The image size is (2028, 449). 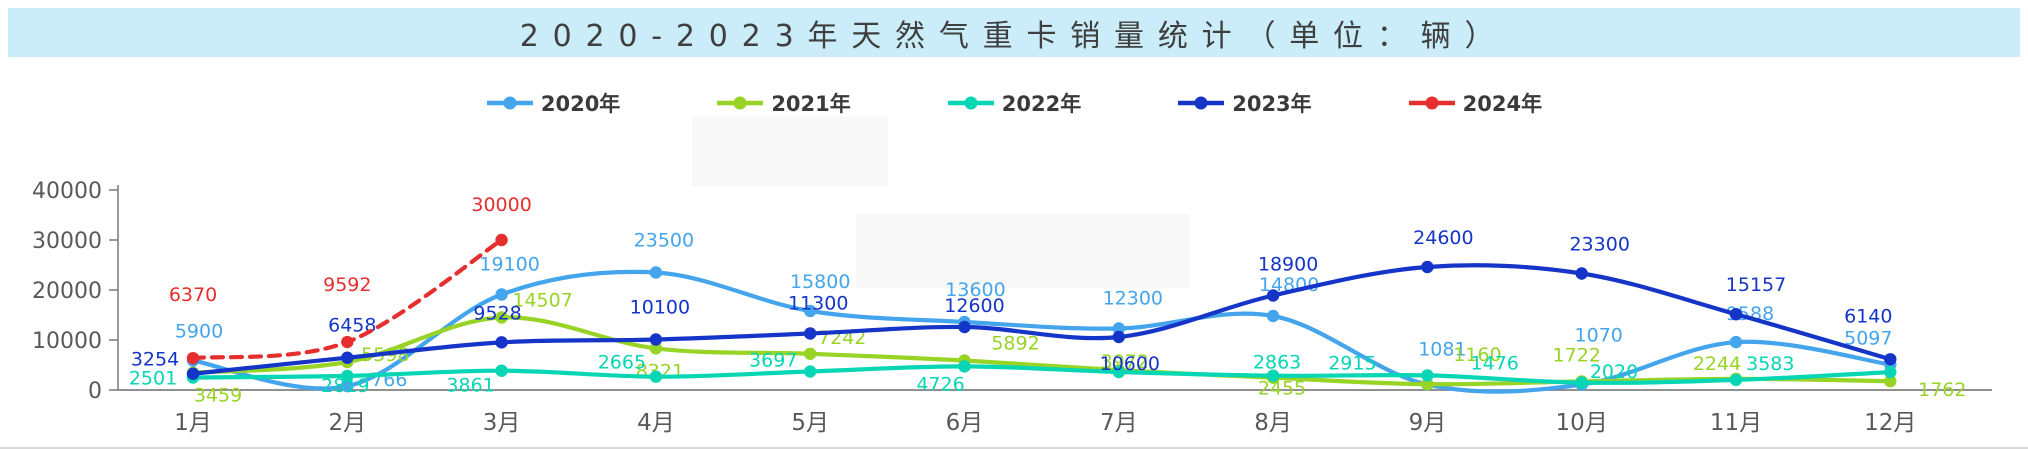 I want to click on data-label-2020年-9月: 1081, so click(x=1442, y=350).